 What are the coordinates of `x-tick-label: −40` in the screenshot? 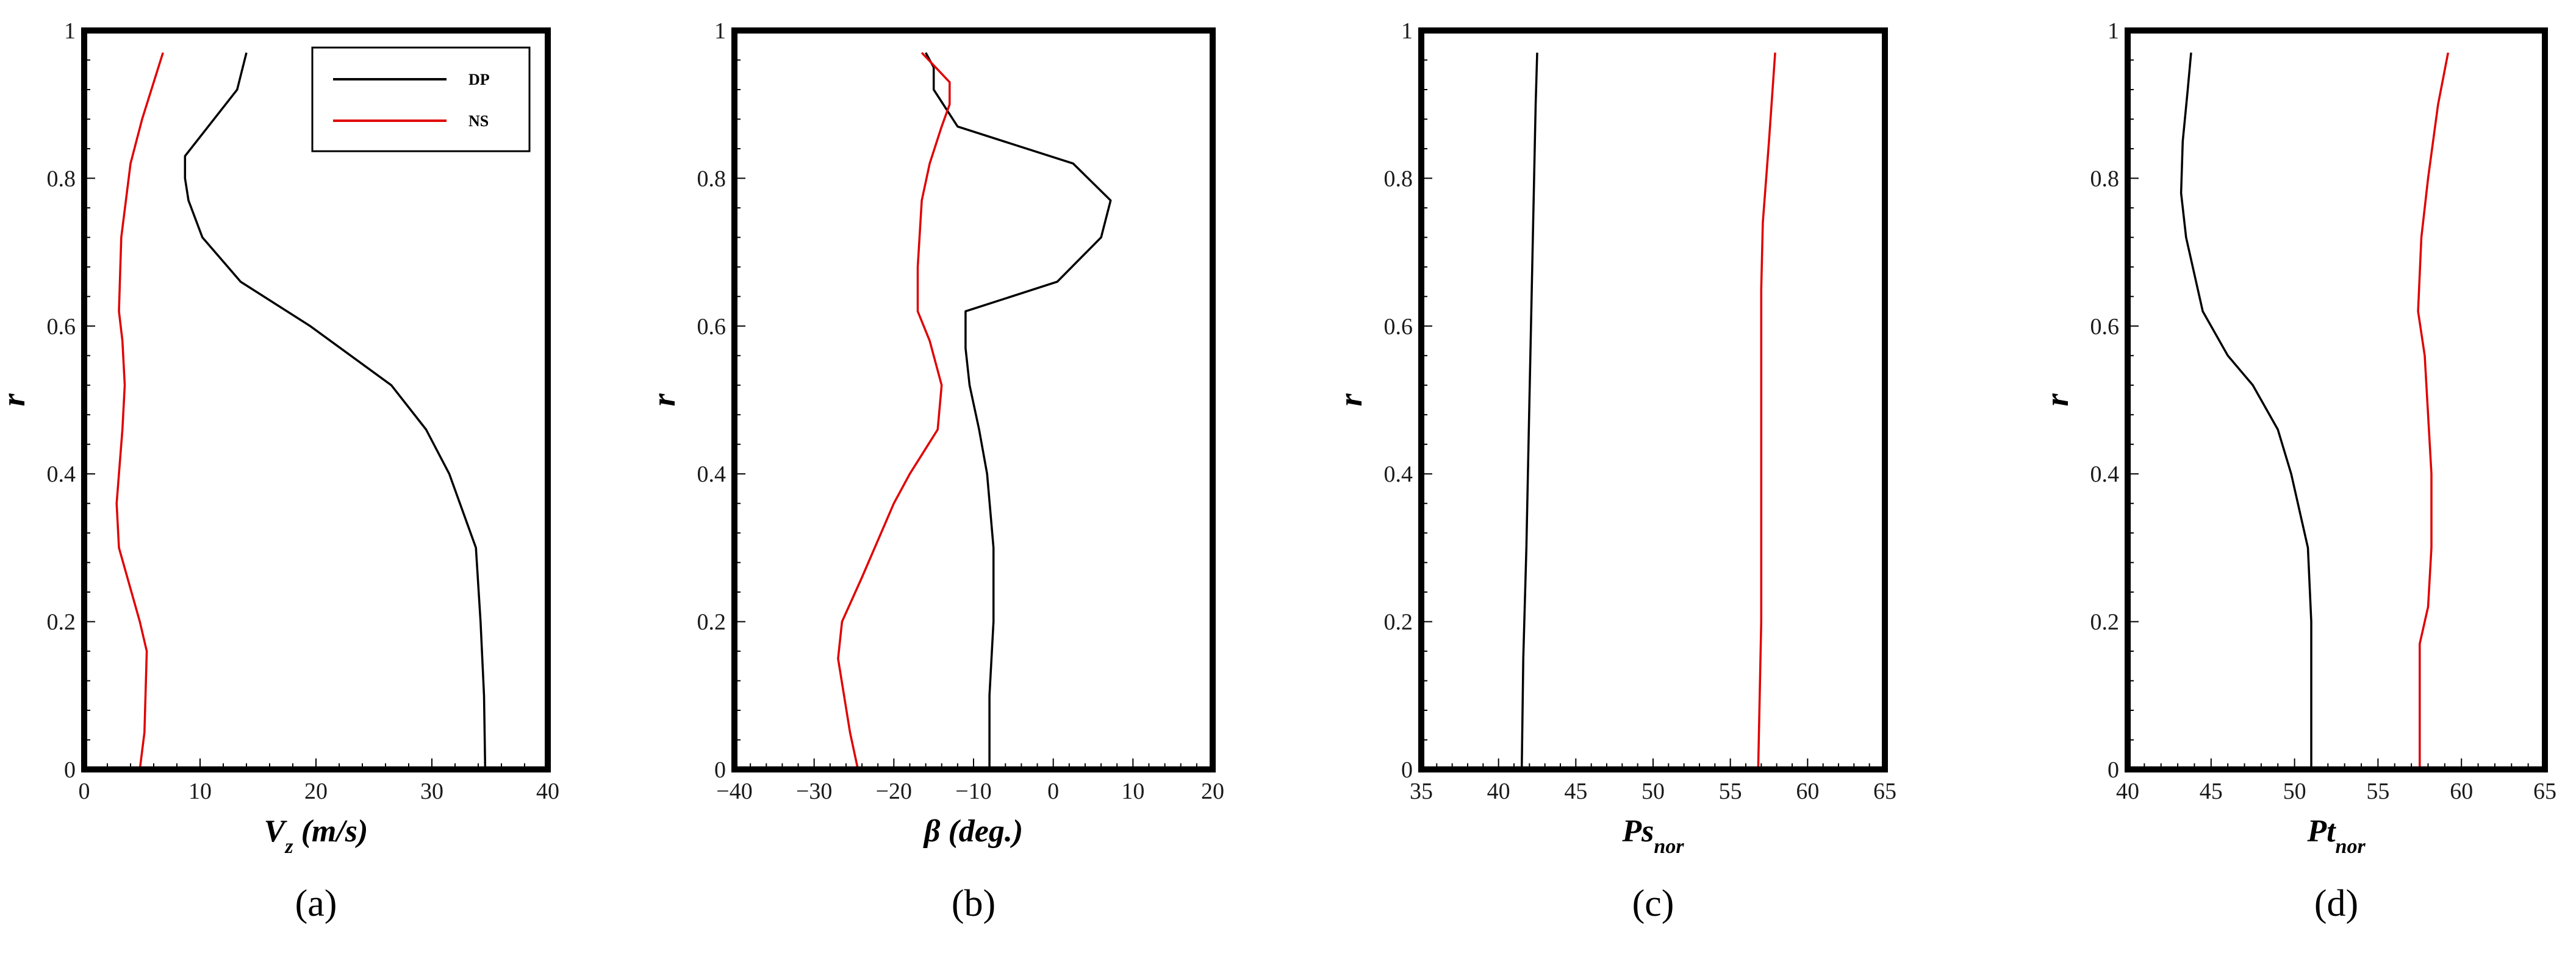 It's located at (734, 792).